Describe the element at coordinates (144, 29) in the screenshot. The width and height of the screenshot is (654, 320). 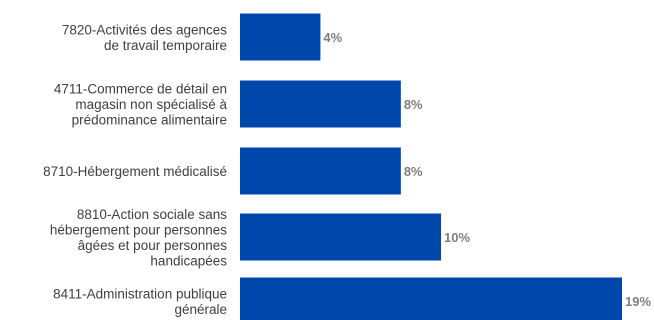
I see `category-label-line: 7820-Activités des agences` at that location.